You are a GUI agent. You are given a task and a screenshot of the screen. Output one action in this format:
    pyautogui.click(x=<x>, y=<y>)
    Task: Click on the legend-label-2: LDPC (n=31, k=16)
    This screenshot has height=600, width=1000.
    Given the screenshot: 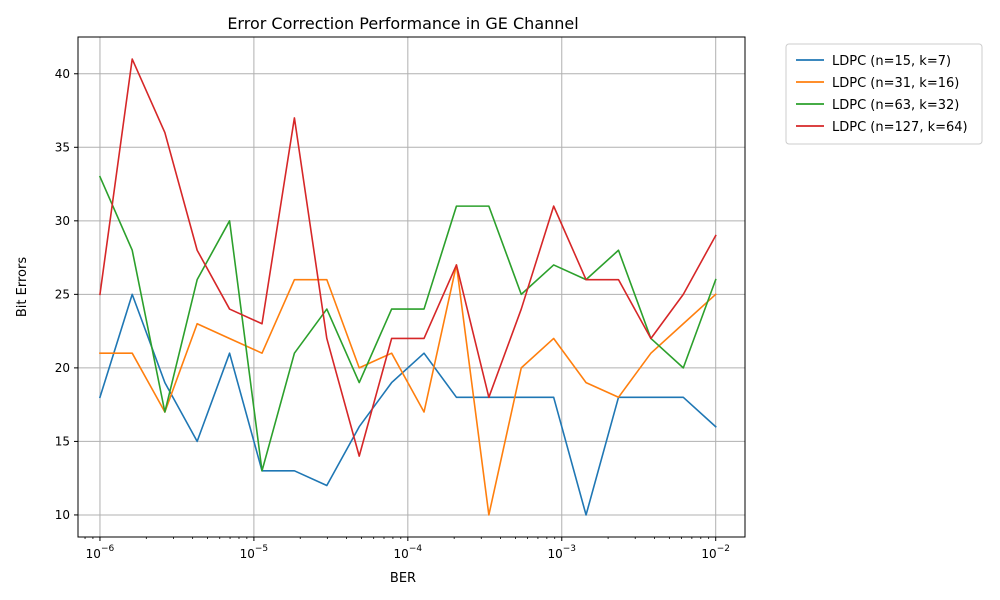 What is the action you would take?
    pyautogui.click(x=895, y=83)
    